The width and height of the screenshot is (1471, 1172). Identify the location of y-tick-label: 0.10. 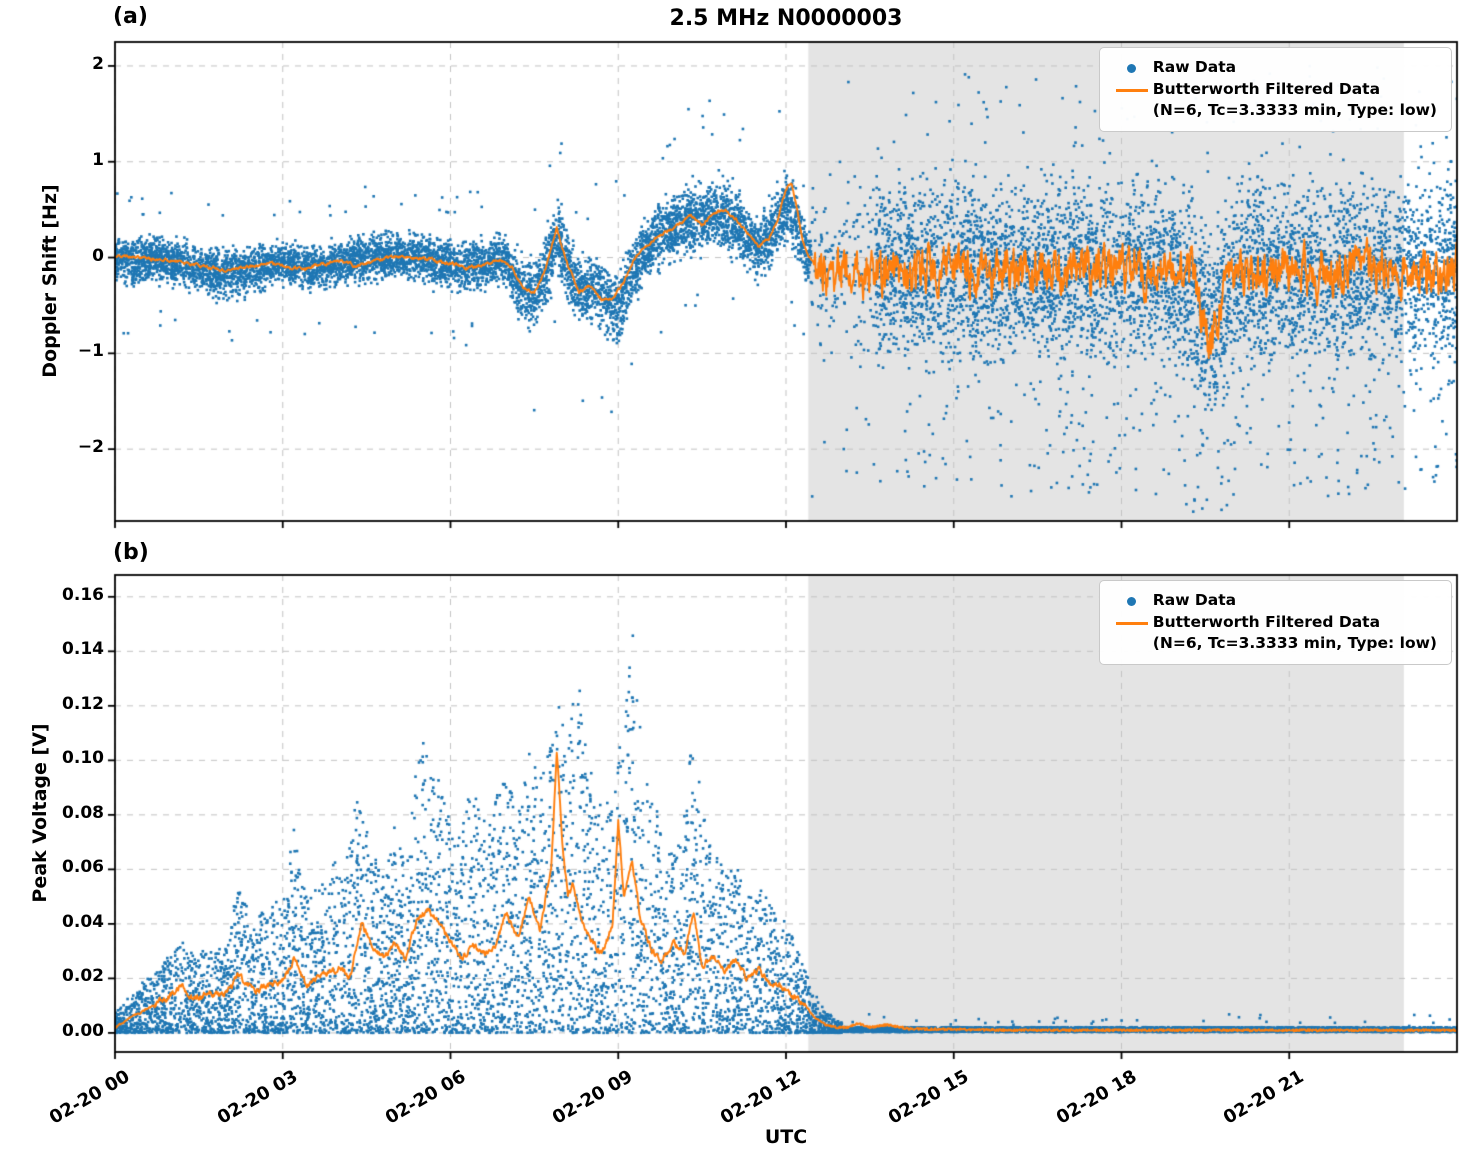
(83, 758).